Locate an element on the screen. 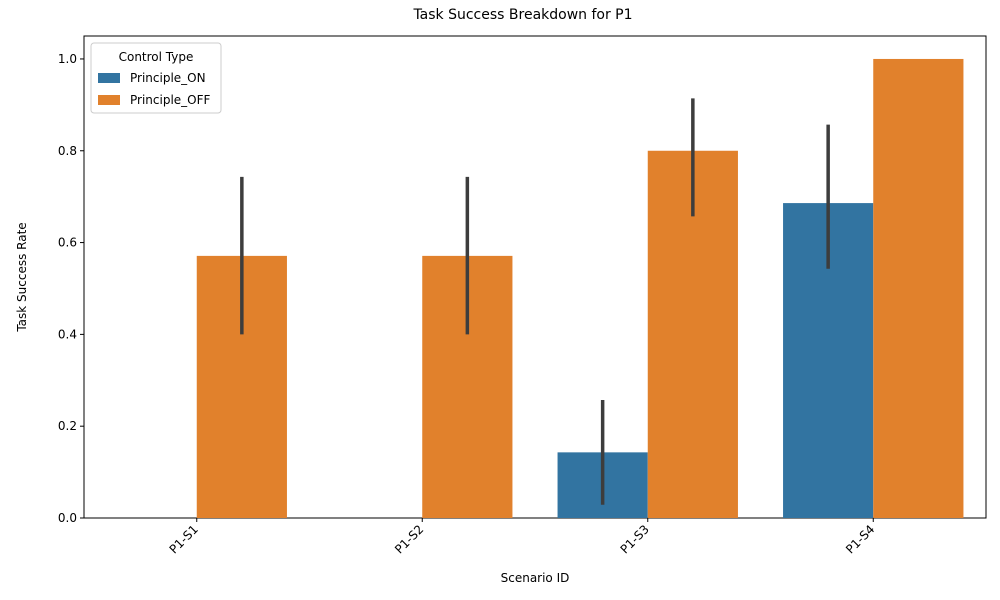 The image size is (1000, 600). y-tick-label: 0.2 is located at coordinates (67, 426).